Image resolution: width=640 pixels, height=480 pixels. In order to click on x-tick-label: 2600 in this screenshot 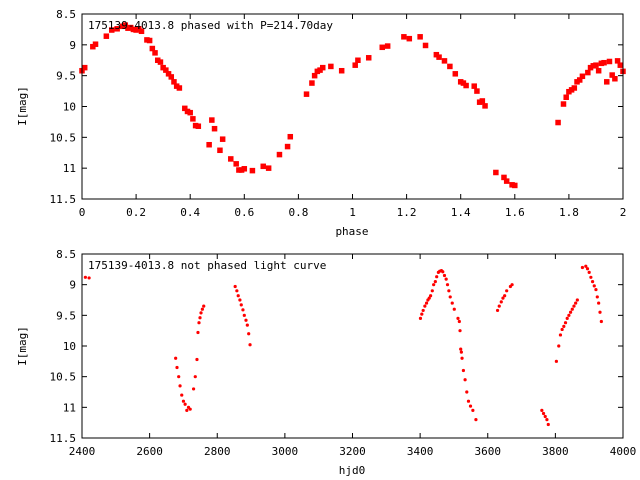, I will do `click(149, 451)`.